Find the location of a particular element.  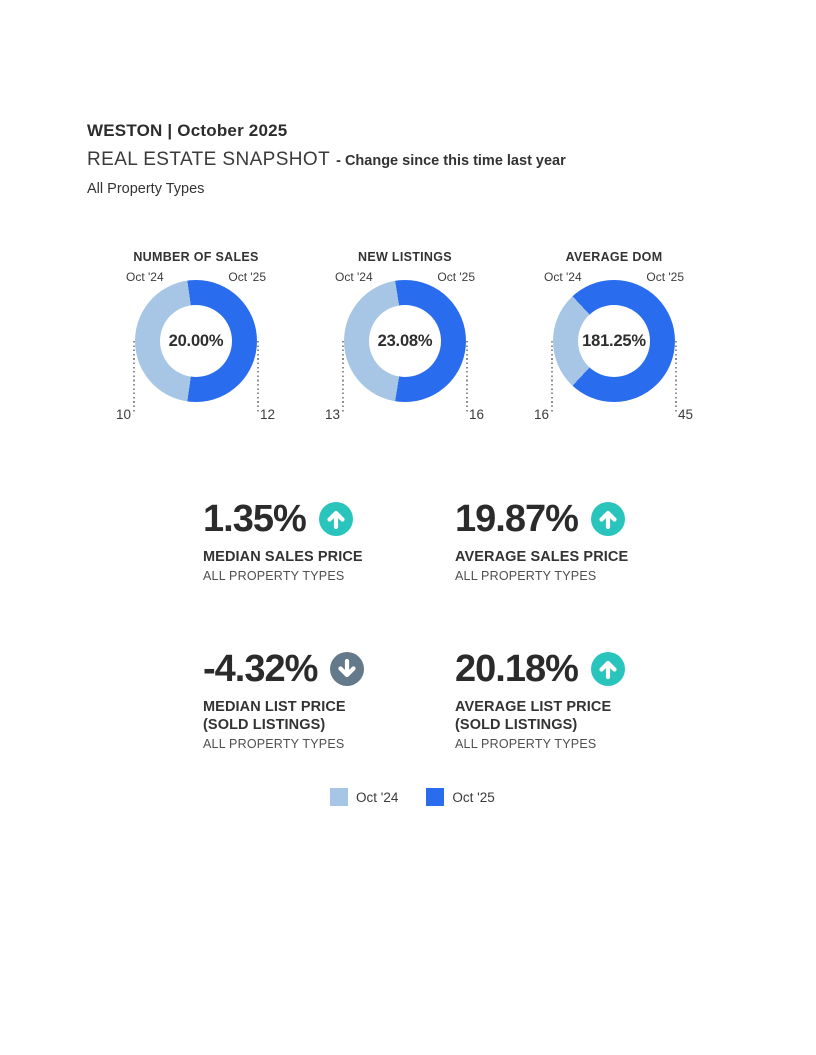

metric-value: 19.87% is located at coordinates (517, 519).